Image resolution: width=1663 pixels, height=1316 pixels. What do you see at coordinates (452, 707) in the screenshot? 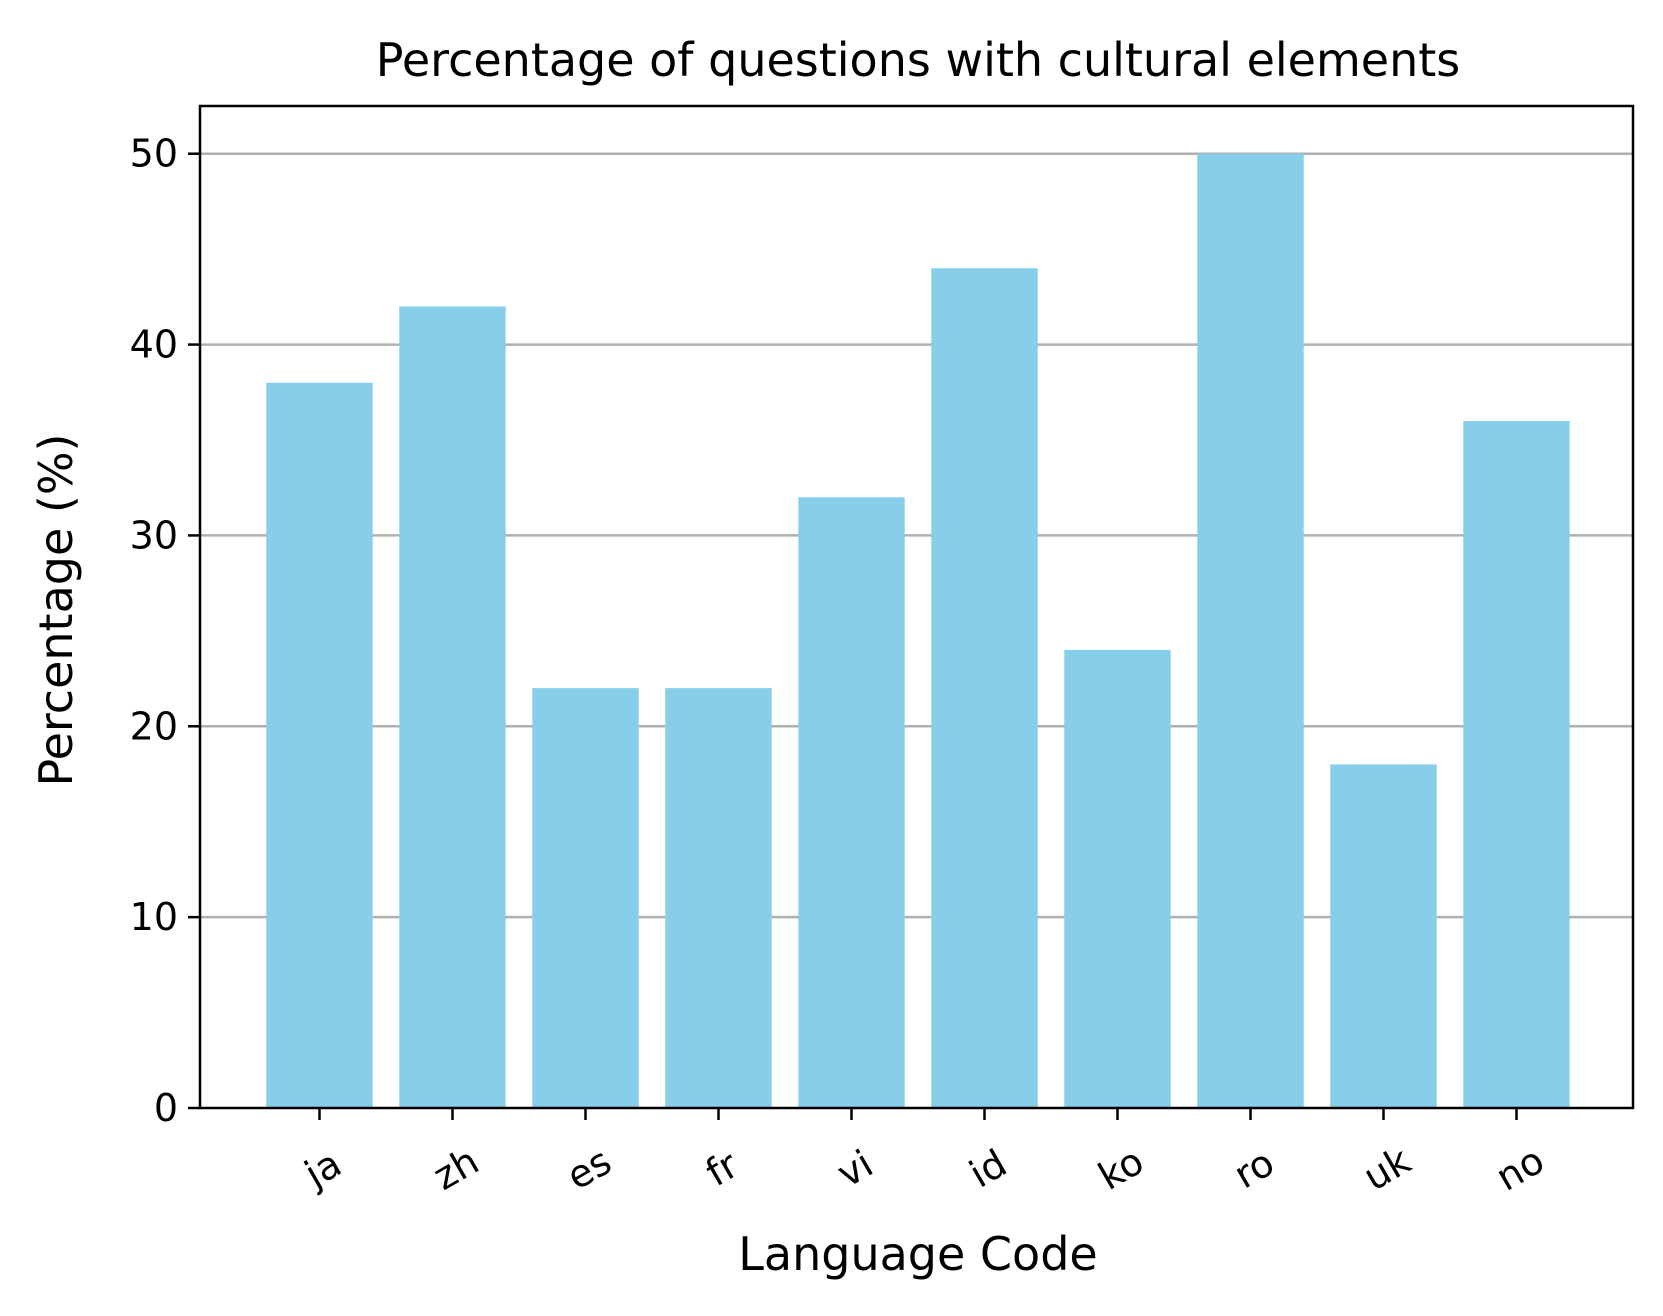
I see `bar-zh` at bounding box center [452, 707].